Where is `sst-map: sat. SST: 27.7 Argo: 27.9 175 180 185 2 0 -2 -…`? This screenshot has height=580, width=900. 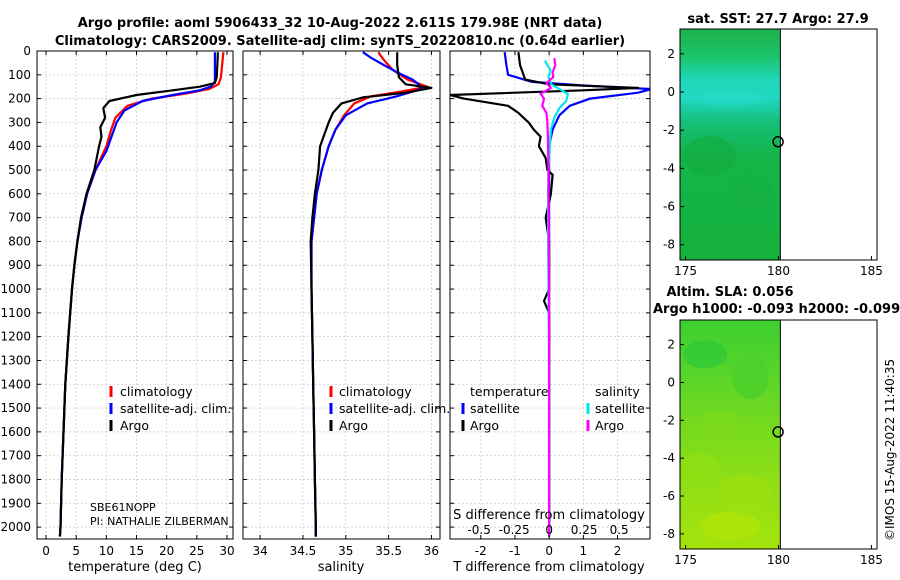
sst-map: sat. SST: 27.7 Argo: 27.9 175 180 185 2 0 -2 -… is located at coordinates (773, 145).